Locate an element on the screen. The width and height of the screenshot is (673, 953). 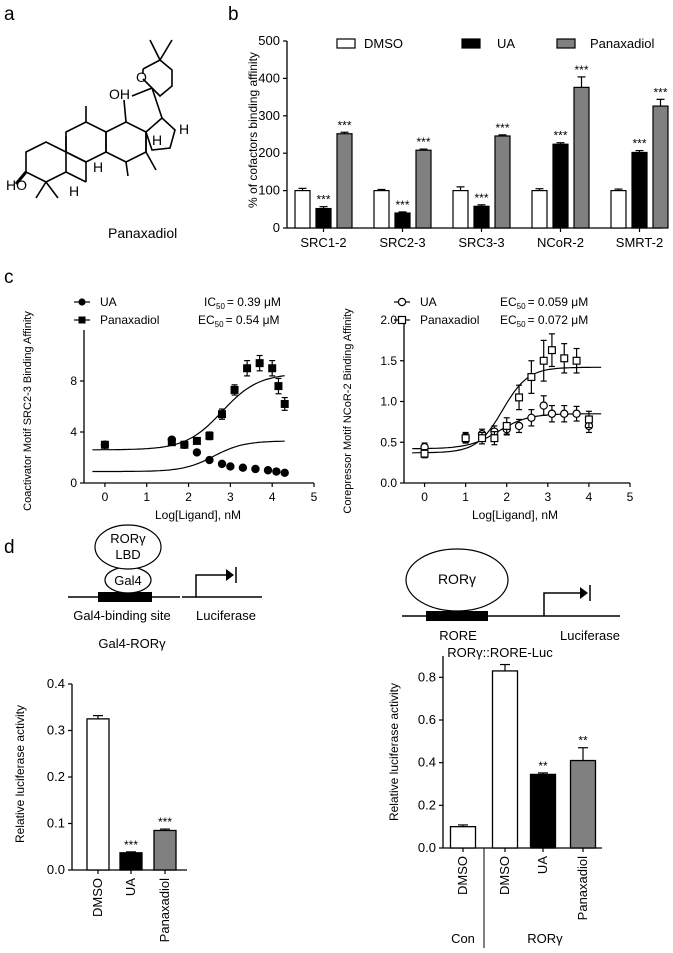
y-tick-label: 0.6 is located at coordinates (427, 719).